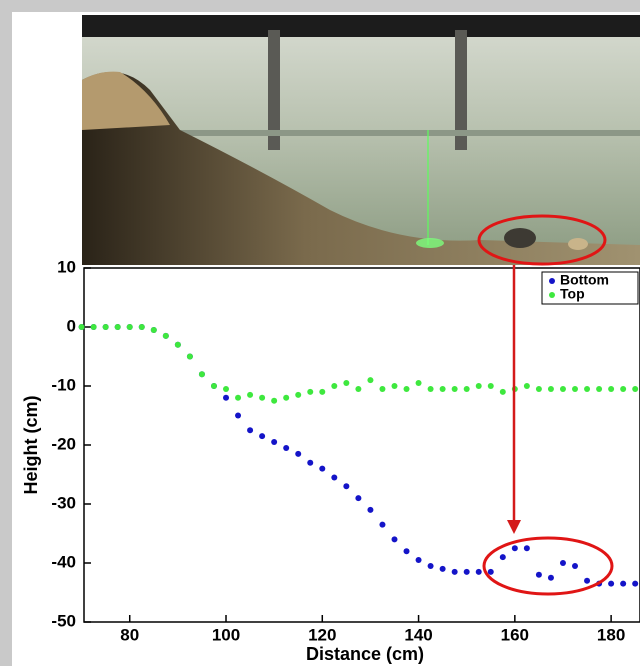  What do you see at coordinates (515, 634) in the screenshot?
I see `x-tick-label: 160` at bounding box center [515, 634].